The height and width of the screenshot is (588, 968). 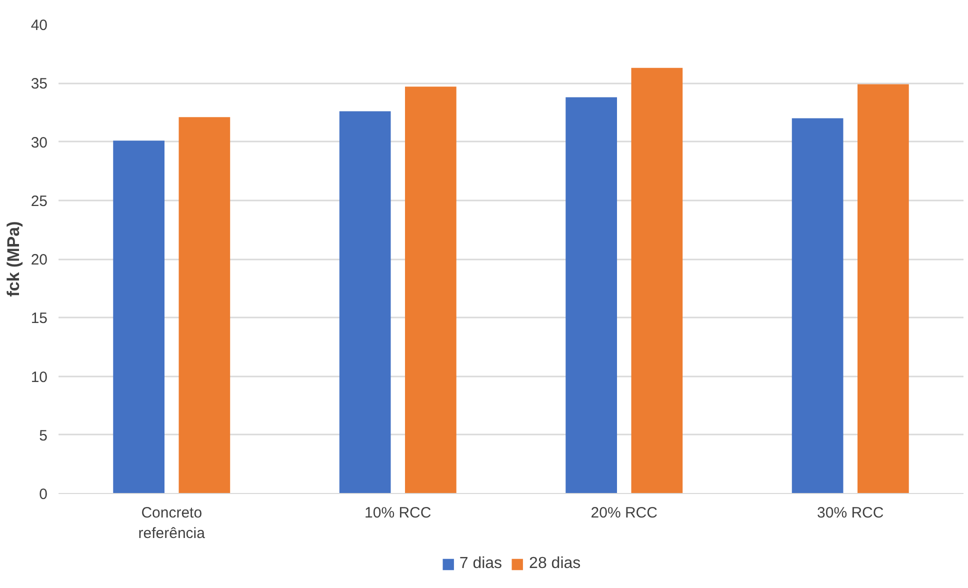 I want to click on y-tick-label: 40, so click(x=39, y=25).